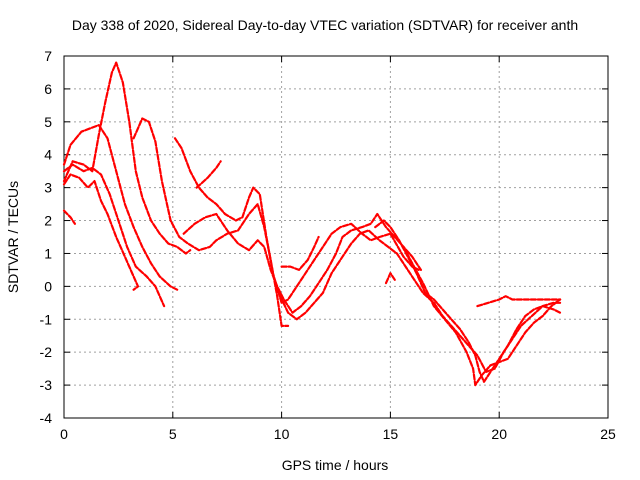 This screenshot has height=480, width=640. What do you see at coordinates (608, 434) in the screenshot?
I see `x-tick-label: 25` at bounding box center [608, 434].